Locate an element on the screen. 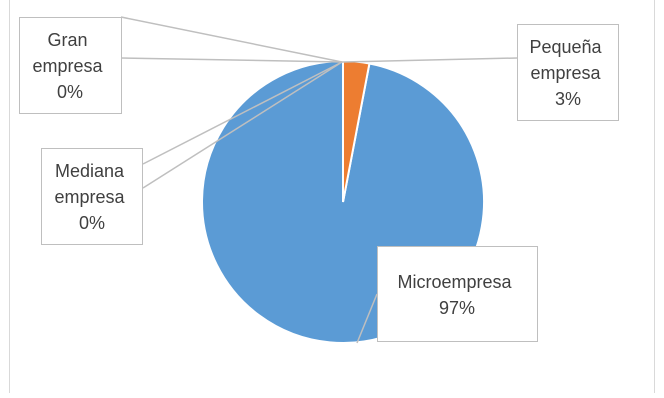  leader-gran-empresa is located at coordinates (231, 39).